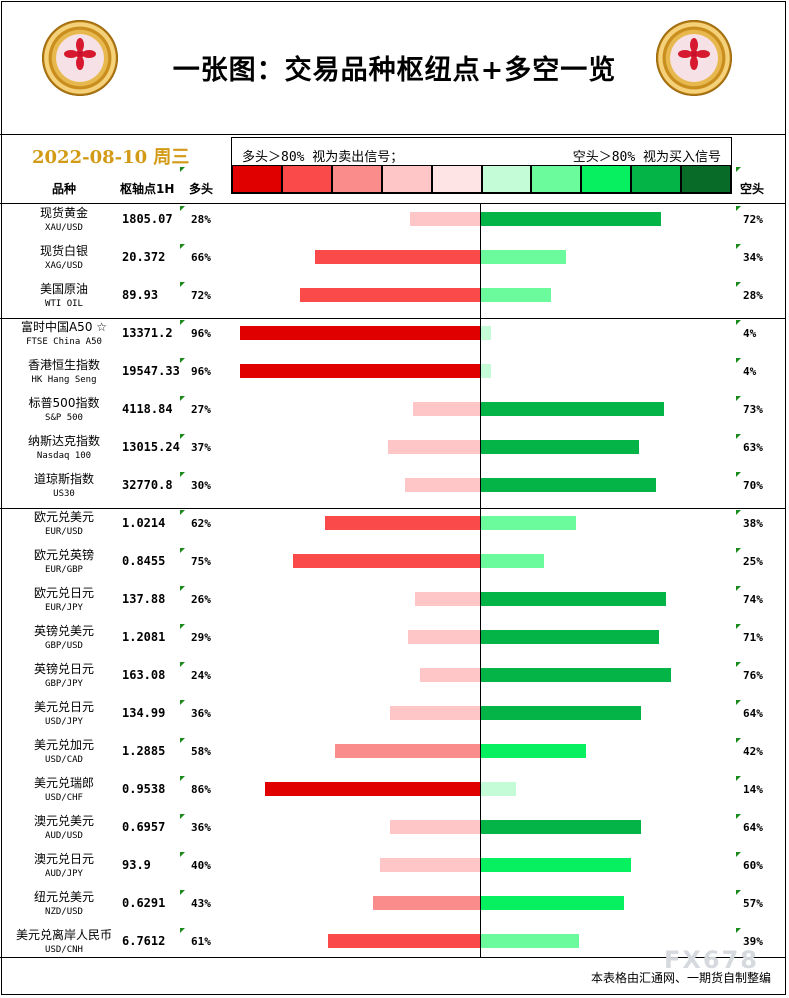  What do you see at coordinates (201, 295) in the screenshot?
I see `long-percent-label: 72%` at bounding box center [201, 295].